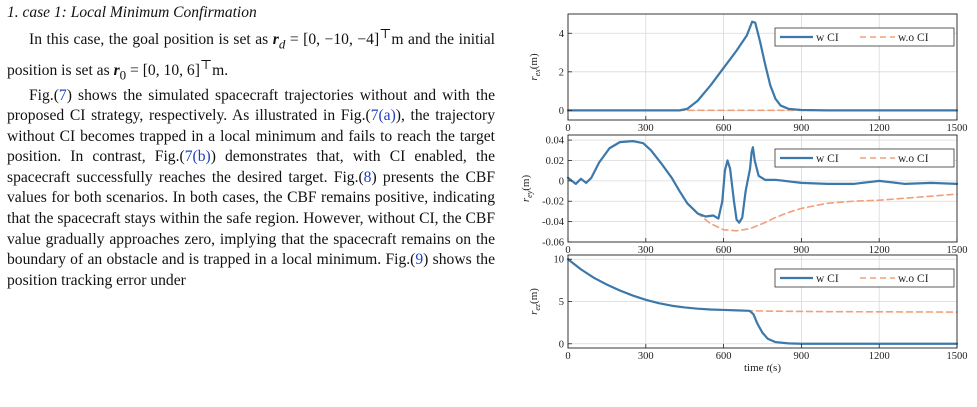  What do you see at coordinates (527, 189) in the screenshot?
I see `y-axis-label: rey(m)` at bounding box center [527, 189].